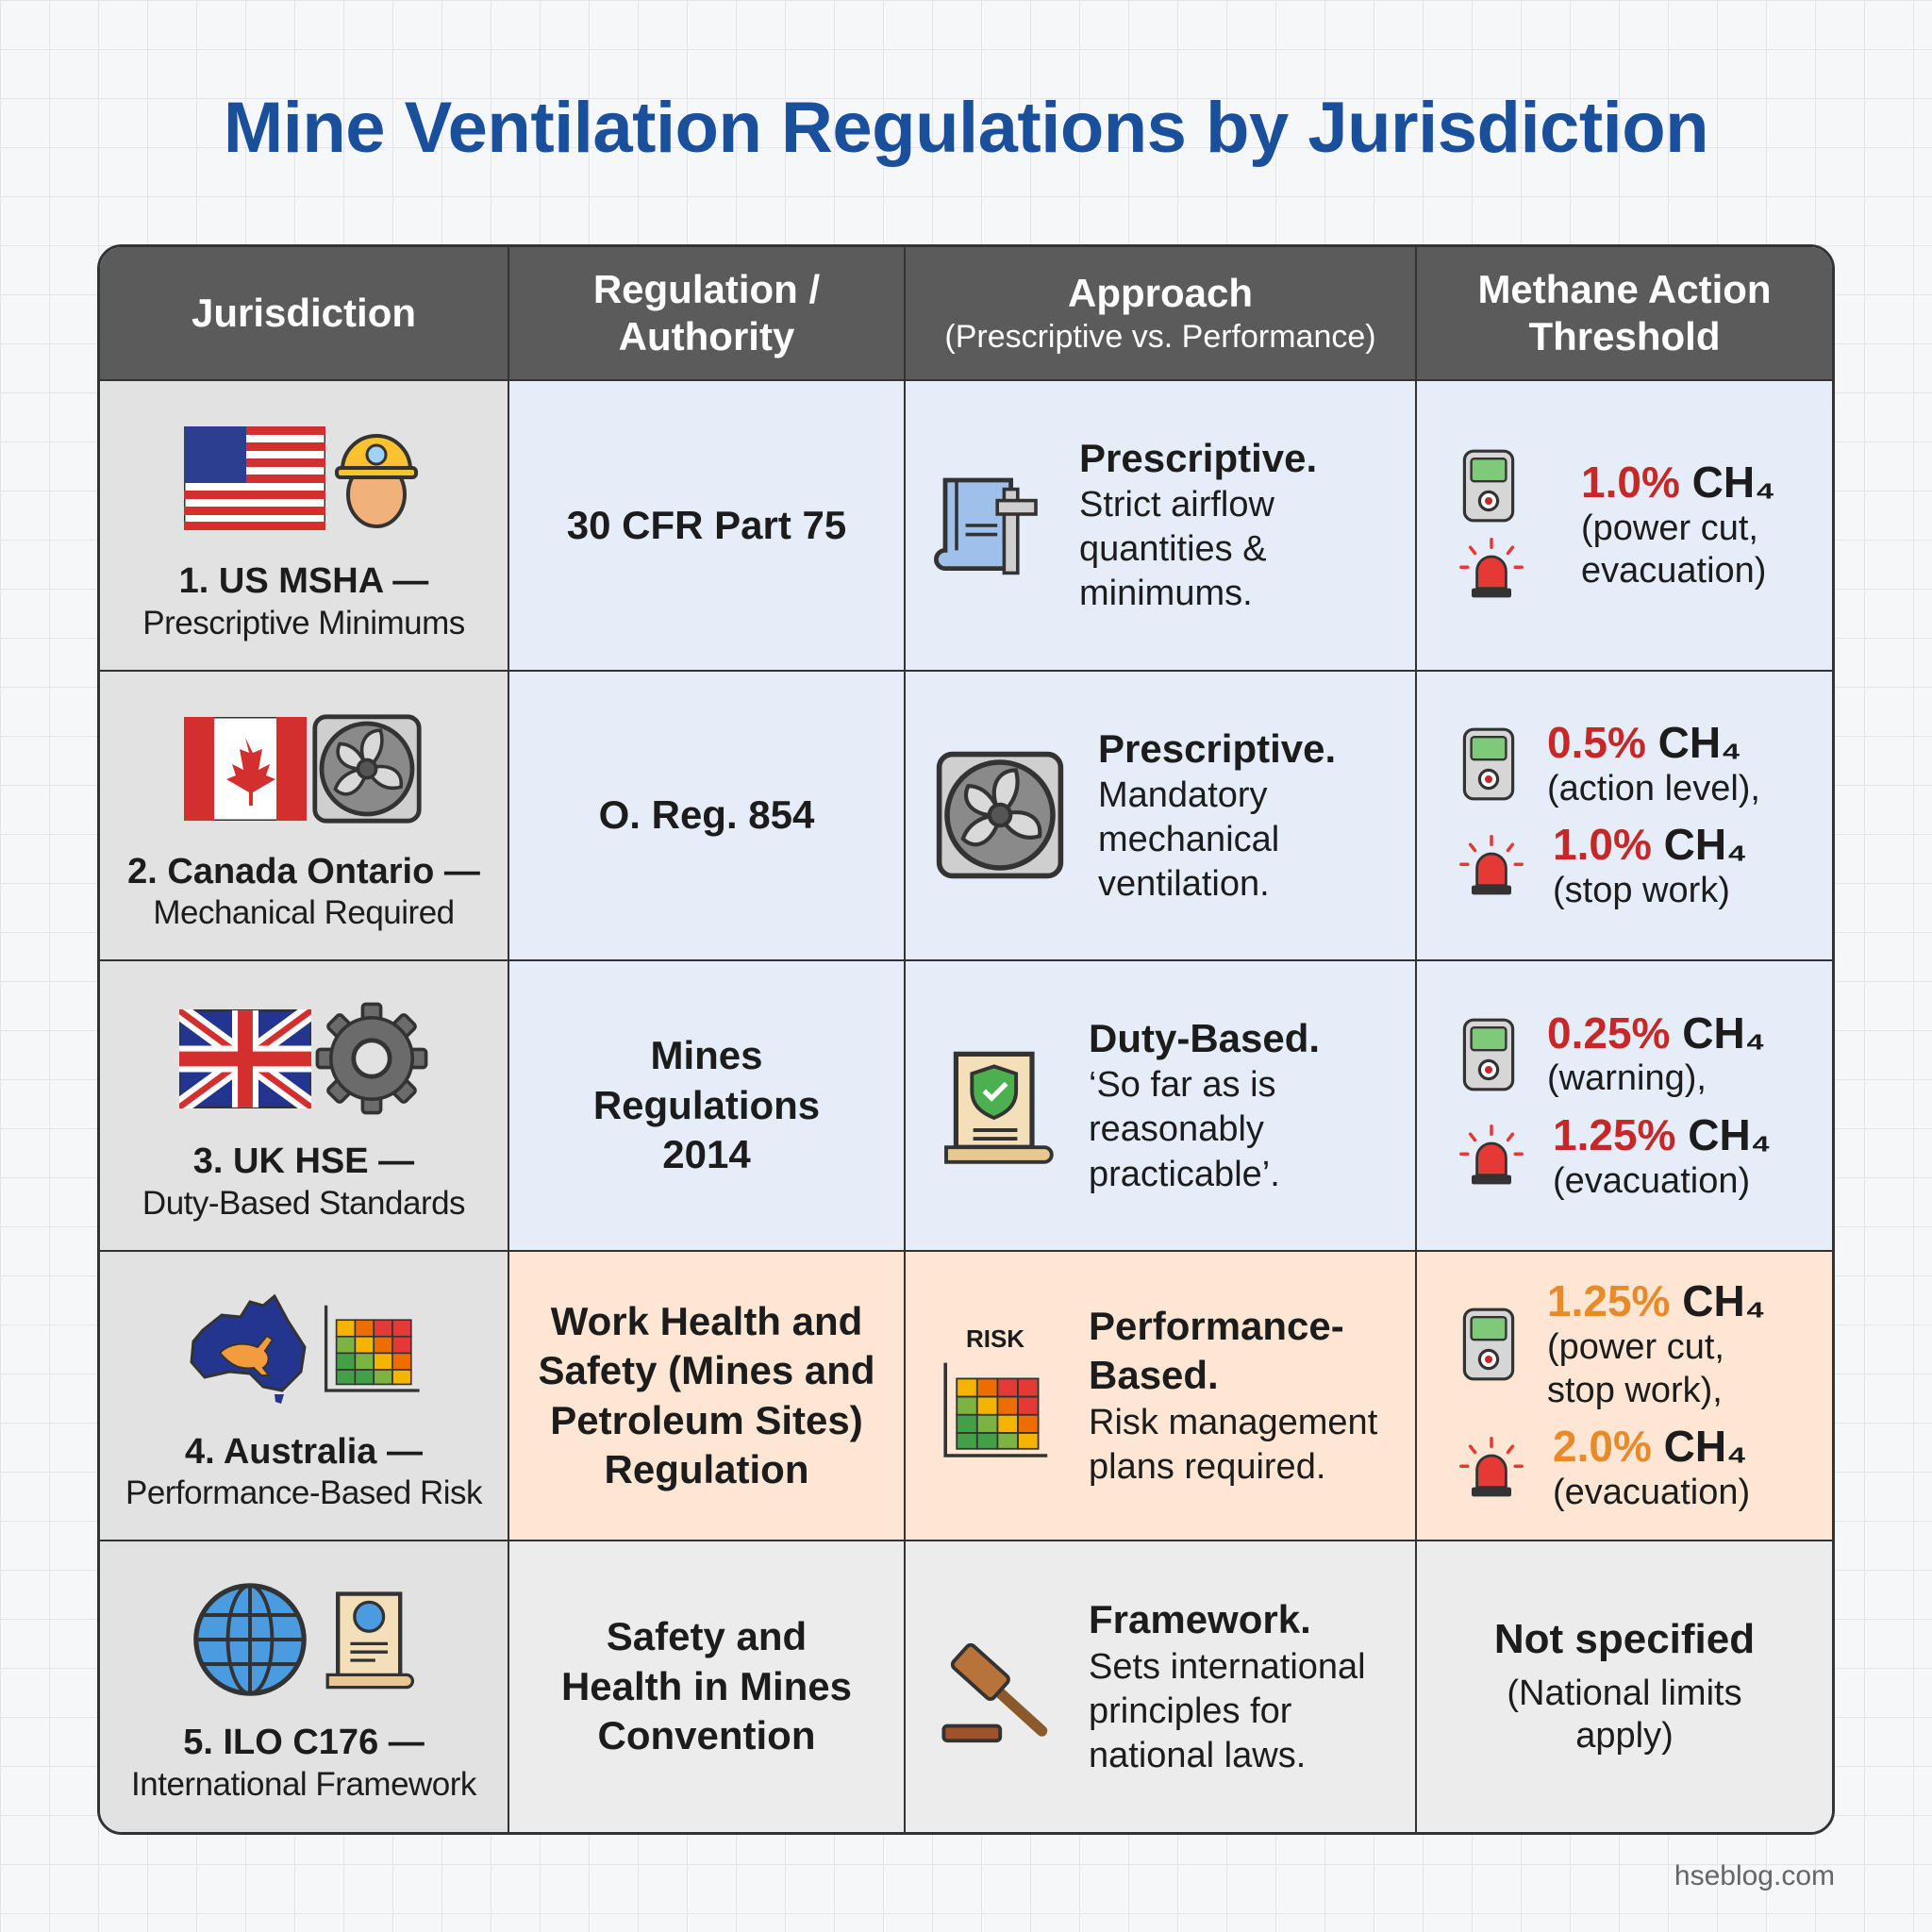  I want to click on jurisdiction-cell: 5. ILO C176 — International Framework, so click(304, 1687).